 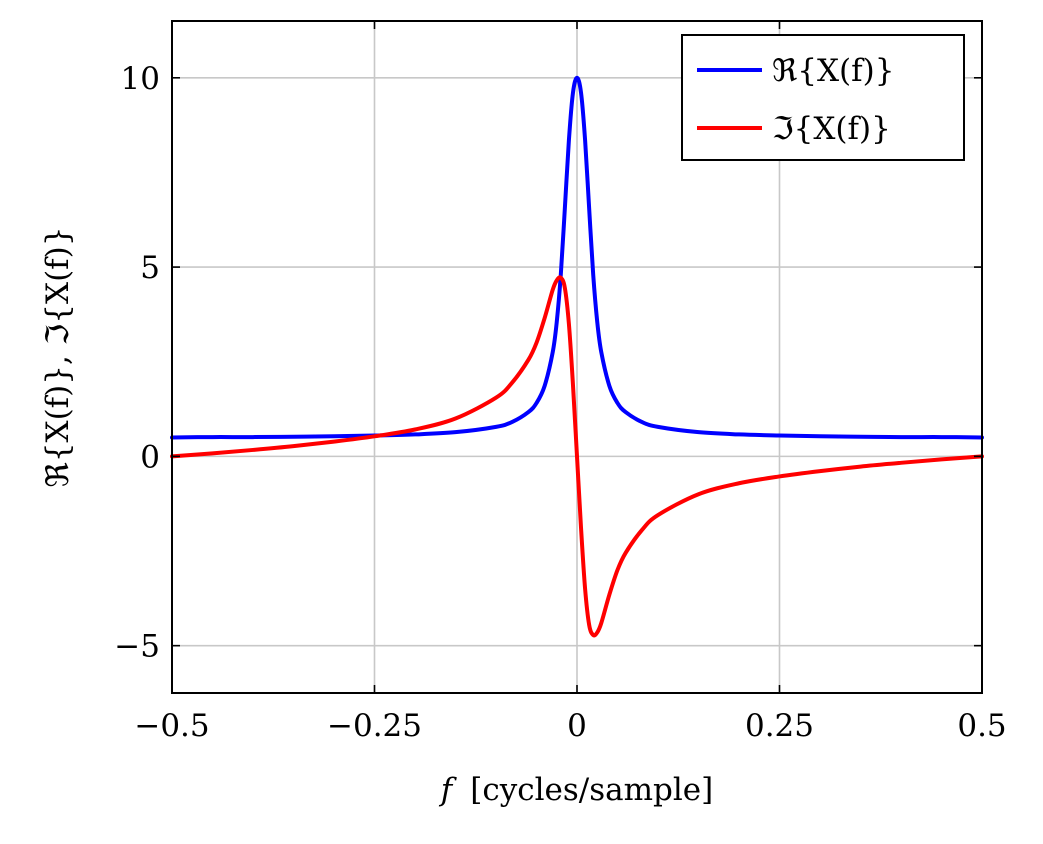 I want to click on legend-label-imag: ℑ{X(f)}, so click(x=831, y=129).